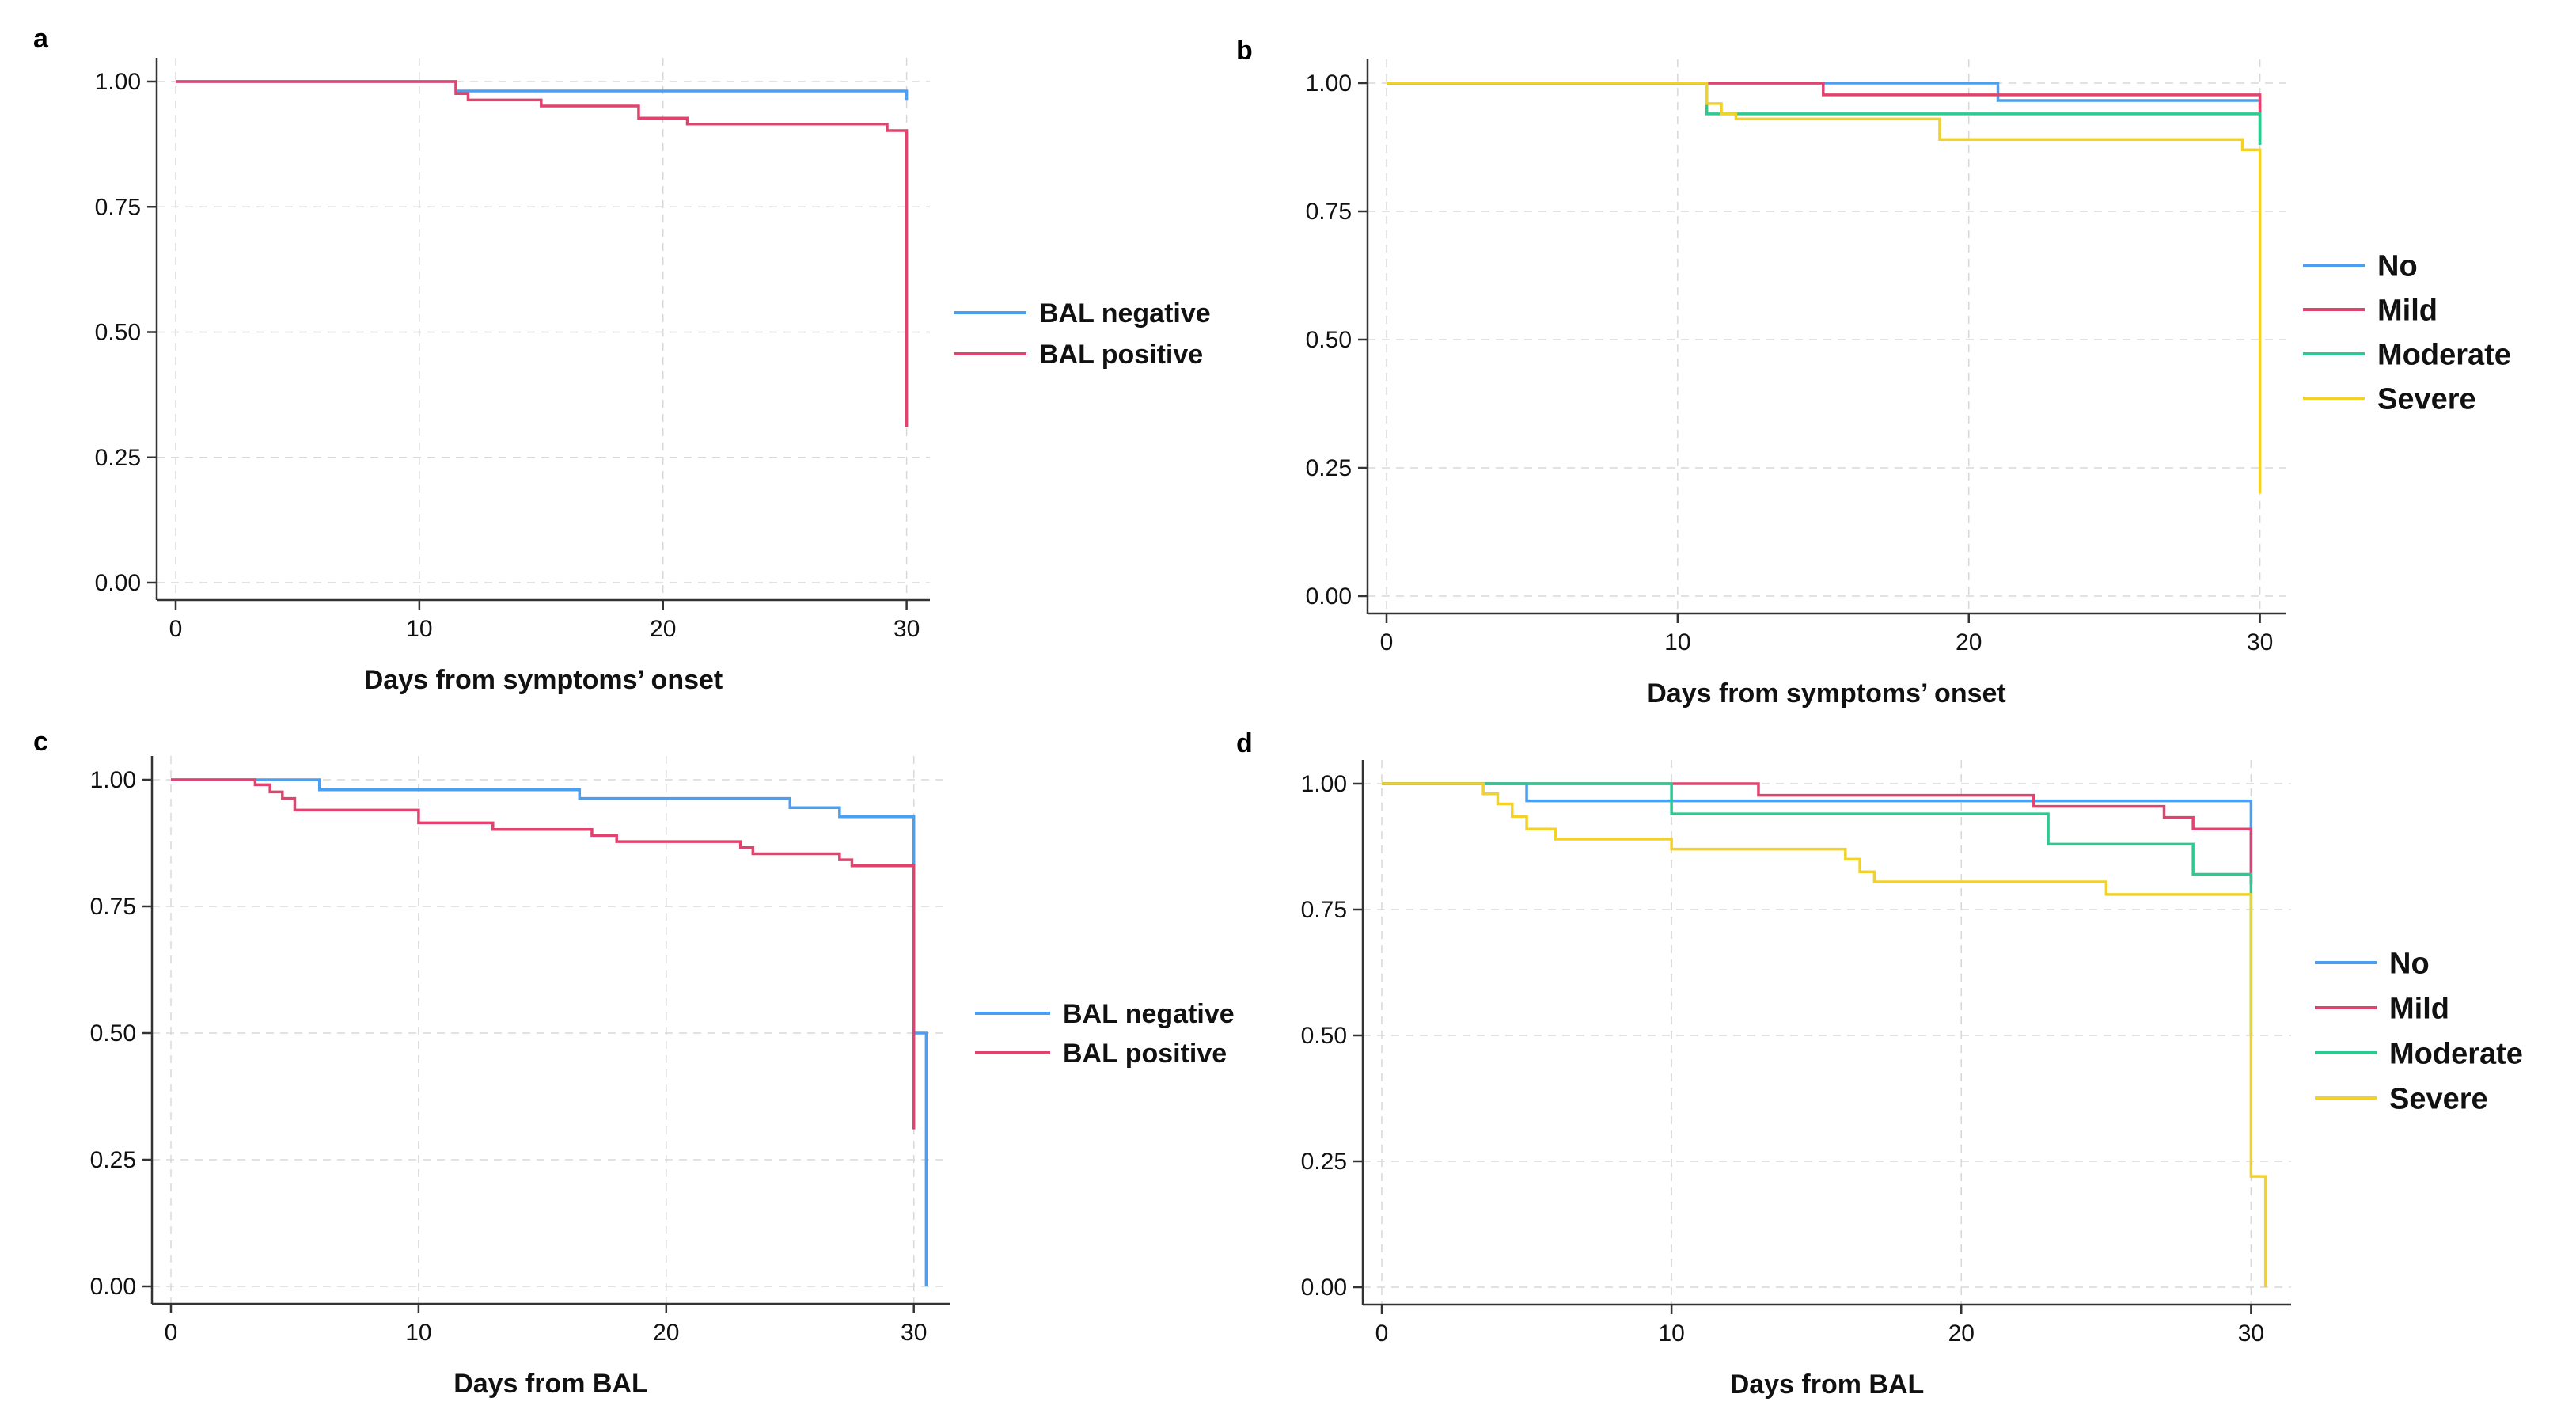 The width and height of the screenshot is (2576, 1417). What do you see at coordinates (542, 90) in the screenshot?
I see `survival-curve-bal-negative` at bounding box center [542, 90].